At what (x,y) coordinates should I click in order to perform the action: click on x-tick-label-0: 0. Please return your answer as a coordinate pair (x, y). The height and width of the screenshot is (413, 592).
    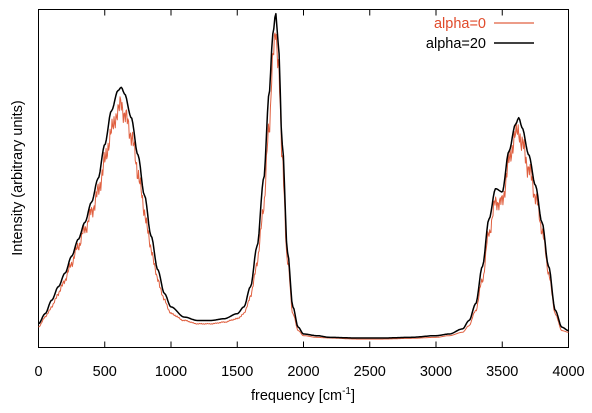
    Looking at the image, I should click on (38, 372).